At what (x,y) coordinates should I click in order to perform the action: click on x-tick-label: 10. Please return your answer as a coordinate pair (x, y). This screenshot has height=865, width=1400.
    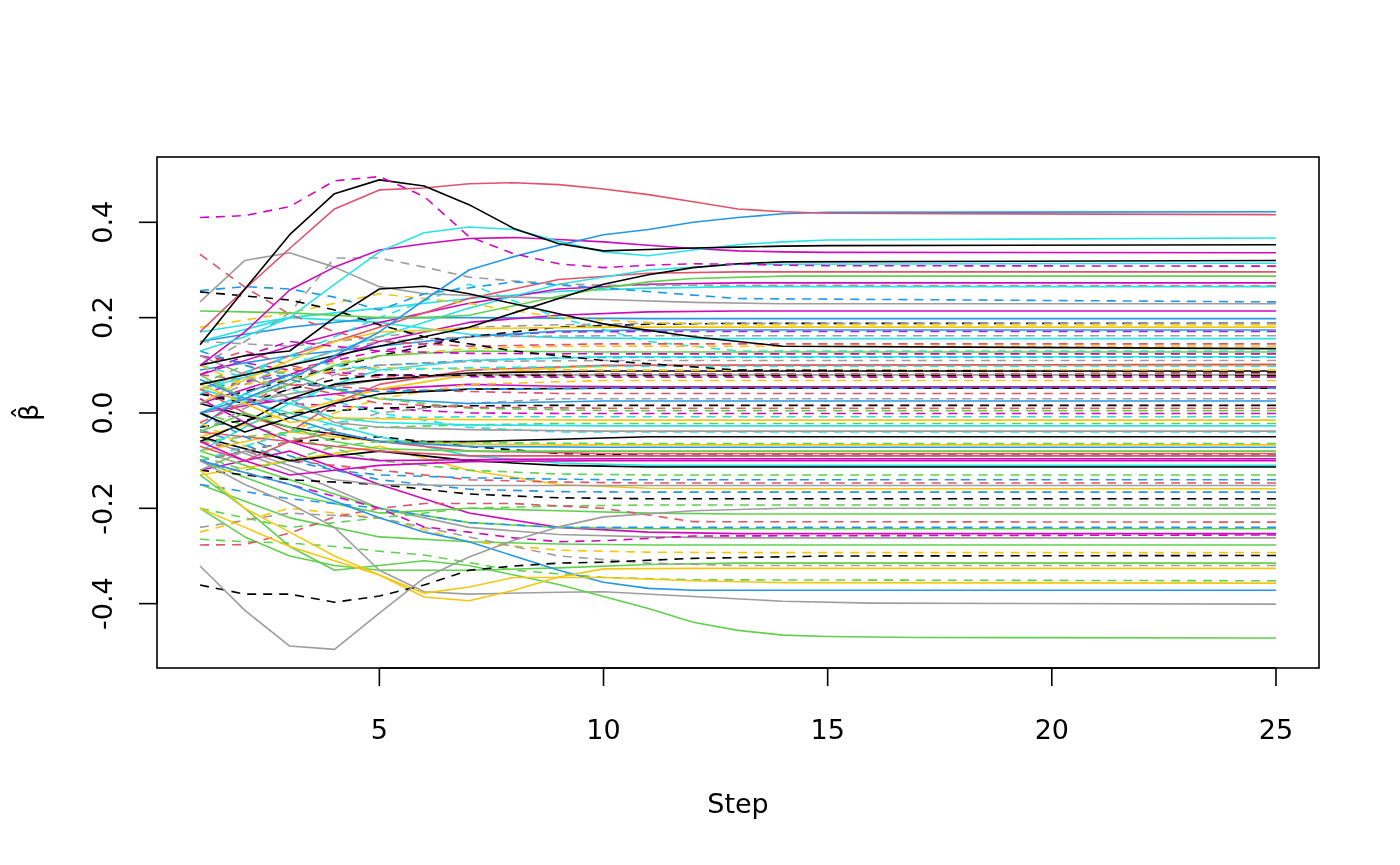
    Looking at the image, I should click on (603, 729).